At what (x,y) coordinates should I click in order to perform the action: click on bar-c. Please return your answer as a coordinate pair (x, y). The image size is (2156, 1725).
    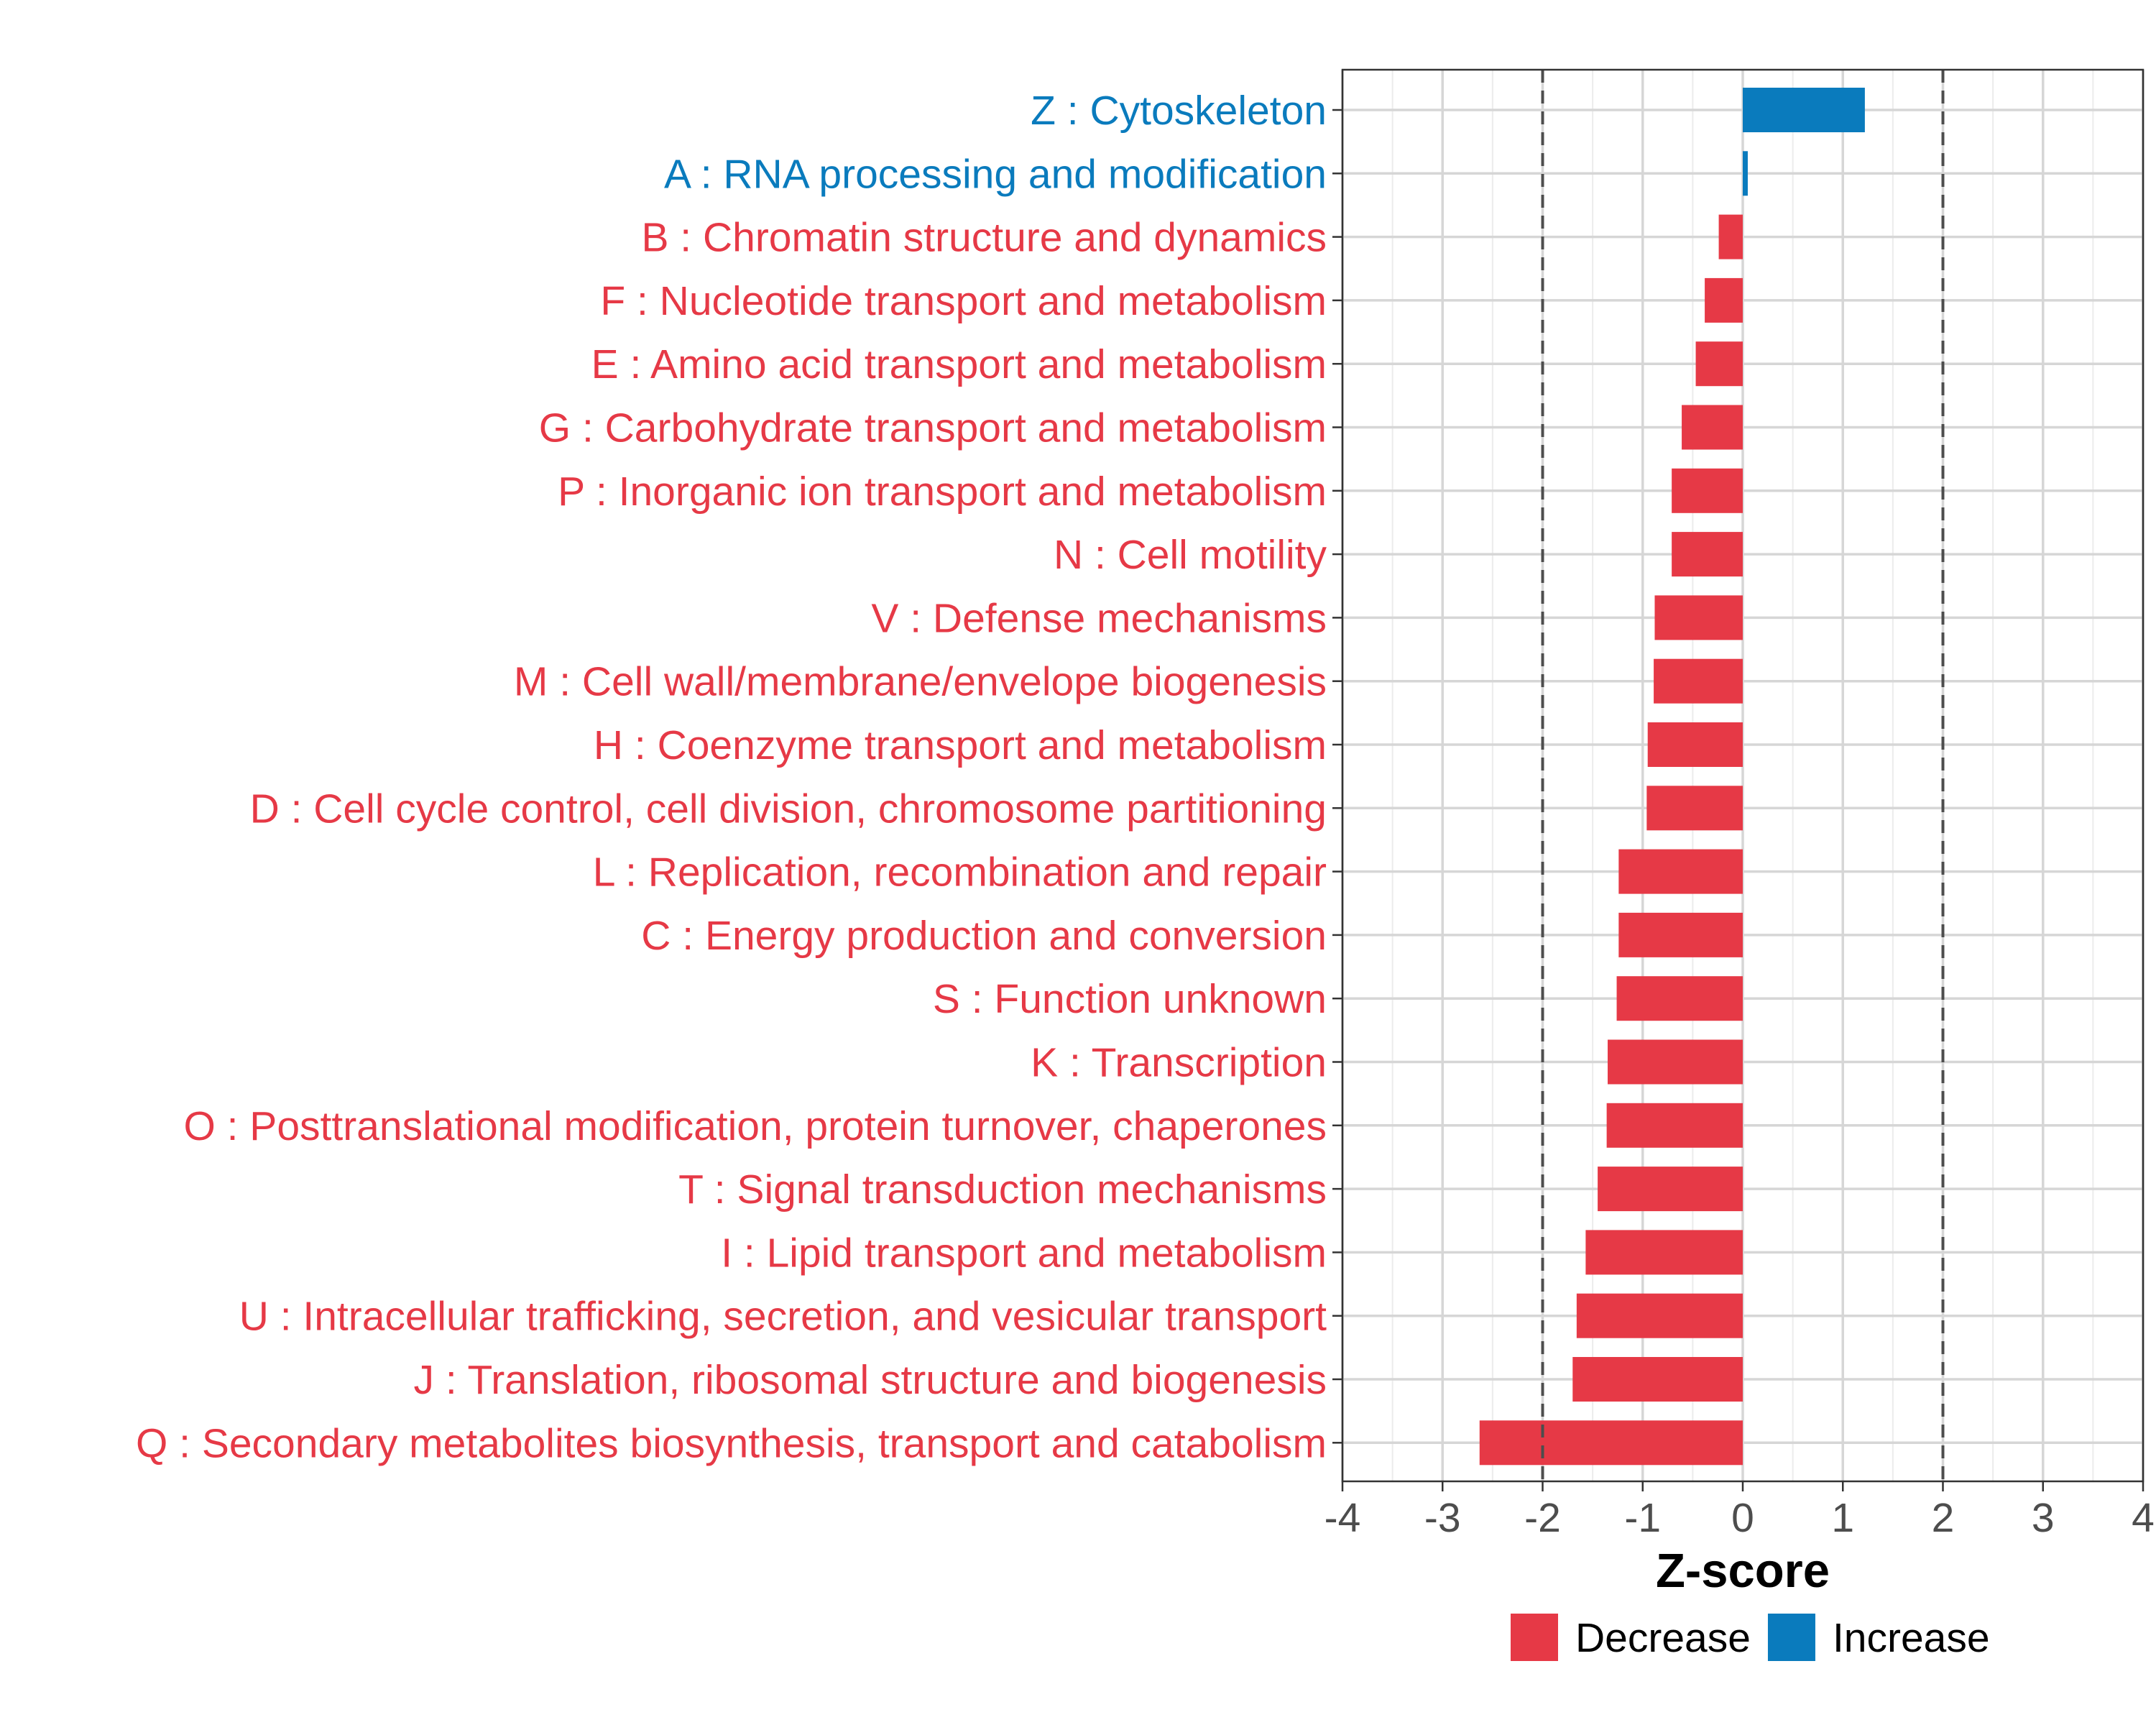
    Looking at the image, I should click on (1680, 934).